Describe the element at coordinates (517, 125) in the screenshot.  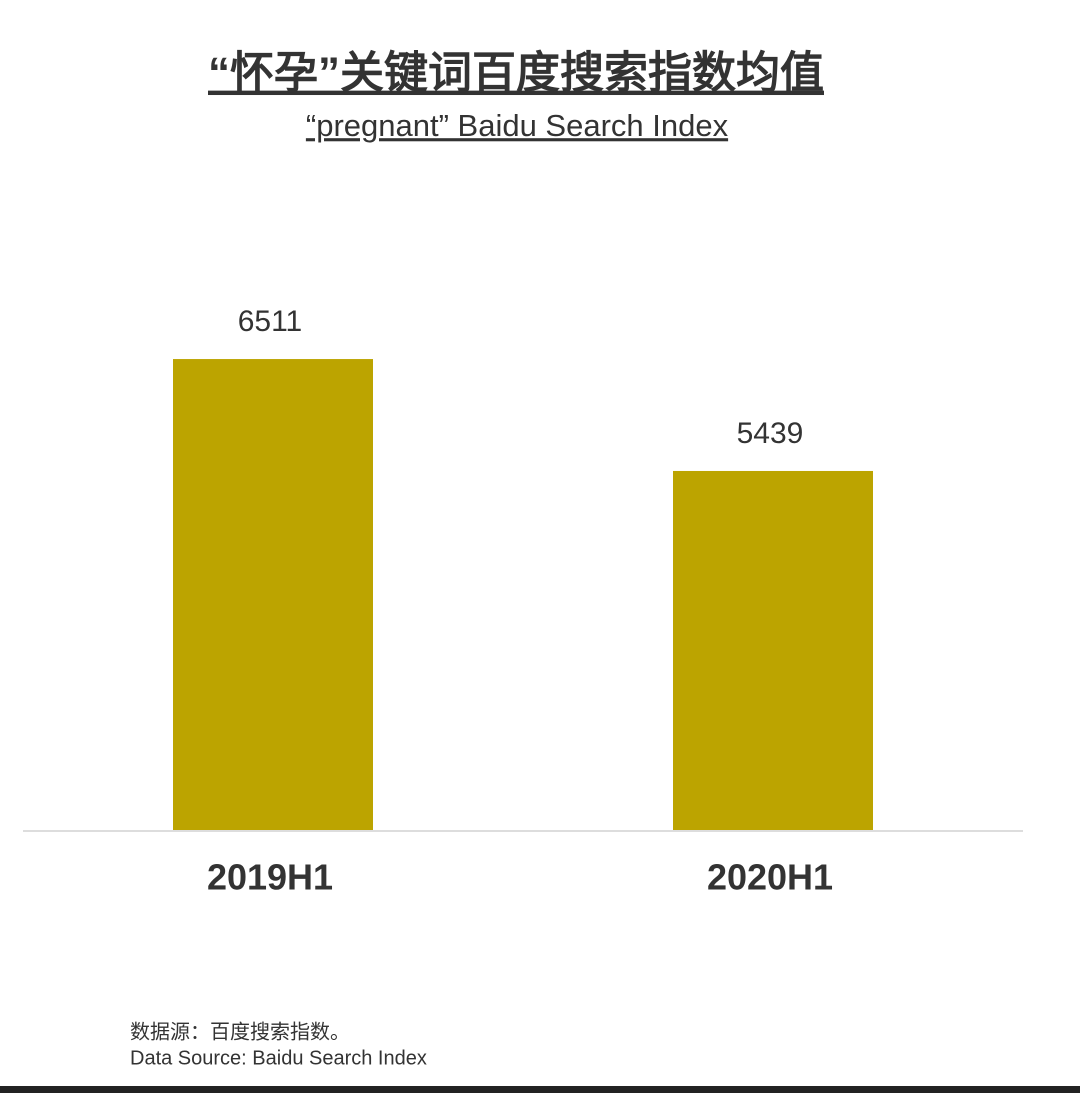
I see `chart-subtitle: “pregnant” Baidu Search Index` at that location.